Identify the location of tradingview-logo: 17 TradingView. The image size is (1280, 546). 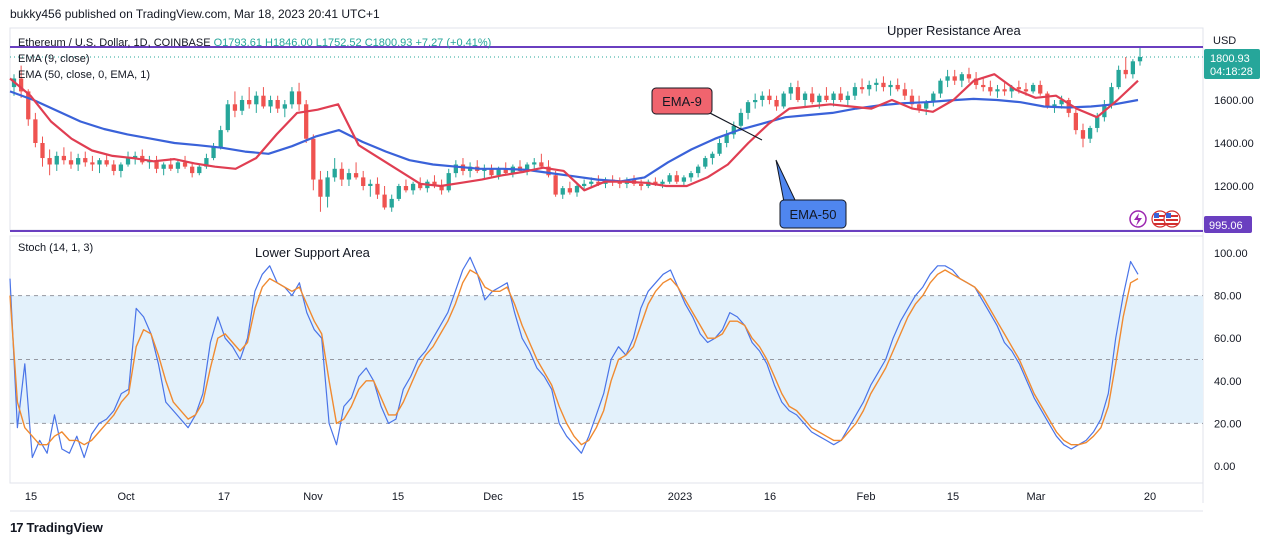
(56, 527).